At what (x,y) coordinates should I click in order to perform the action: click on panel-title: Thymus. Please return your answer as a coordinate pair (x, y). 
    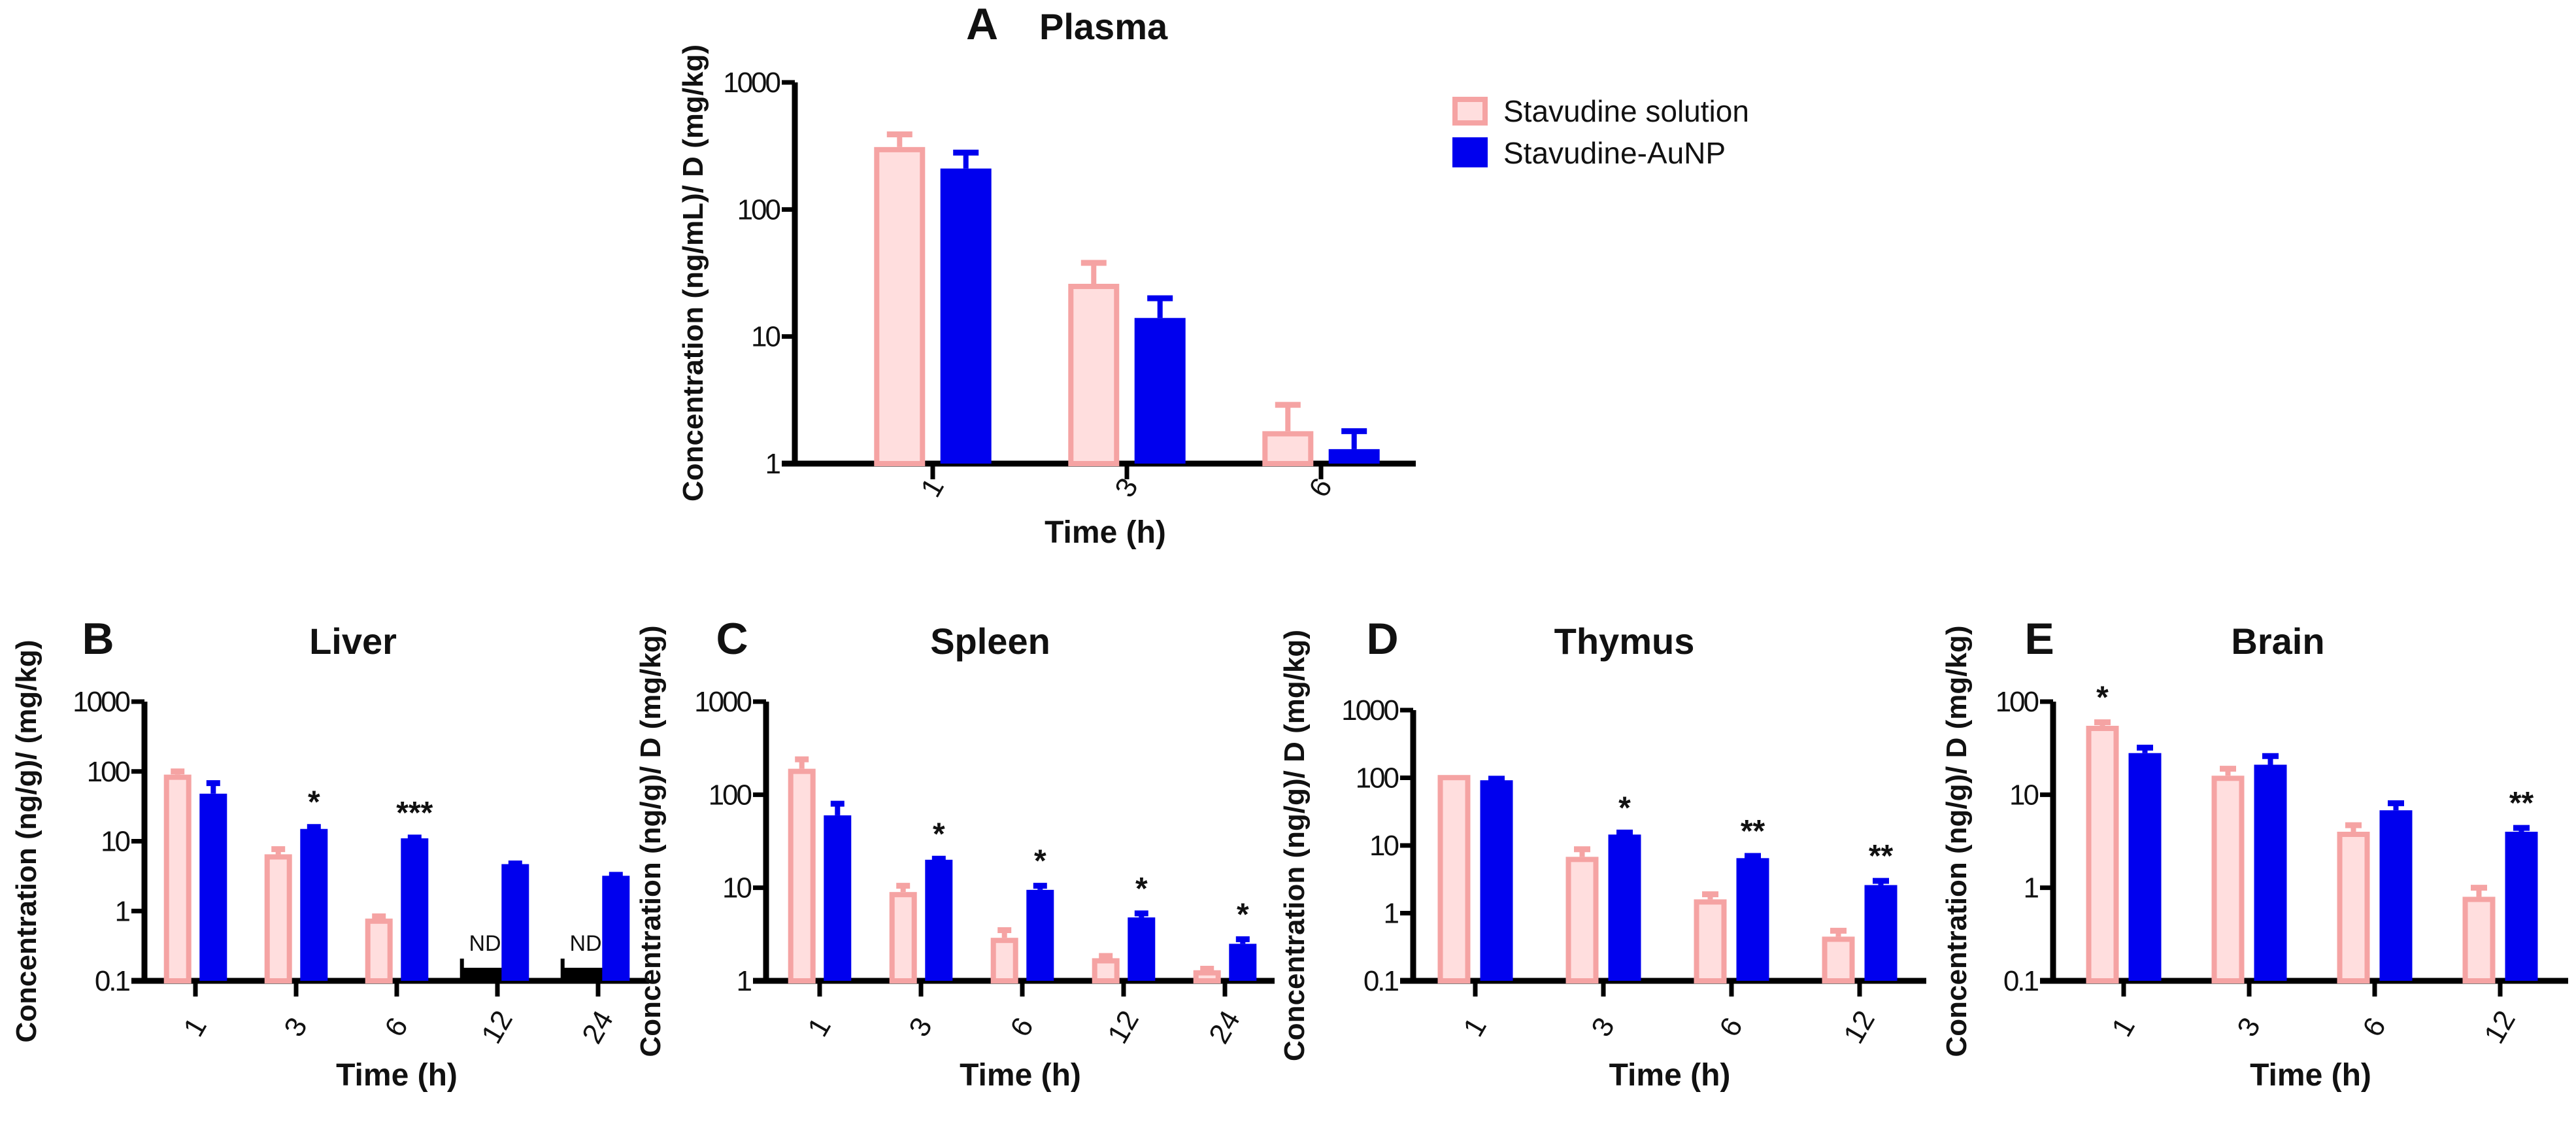
    Looking at the image, I should click on (1624, 641).